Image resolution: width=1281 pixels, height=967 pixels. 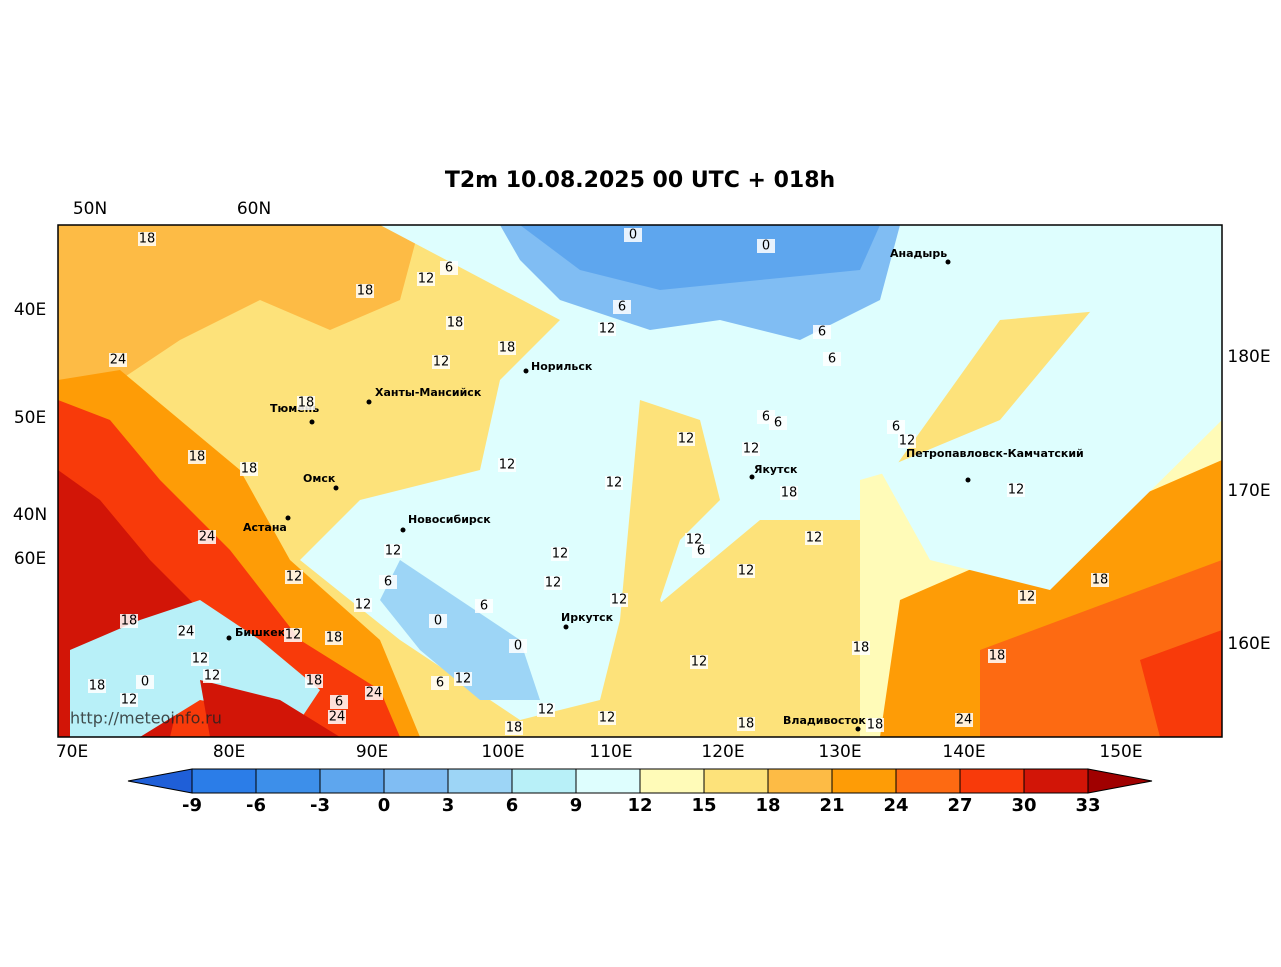 I want to click on map-title: T2m 10.08.2025 00 UTC + 018h, so click(x=640, y=180).